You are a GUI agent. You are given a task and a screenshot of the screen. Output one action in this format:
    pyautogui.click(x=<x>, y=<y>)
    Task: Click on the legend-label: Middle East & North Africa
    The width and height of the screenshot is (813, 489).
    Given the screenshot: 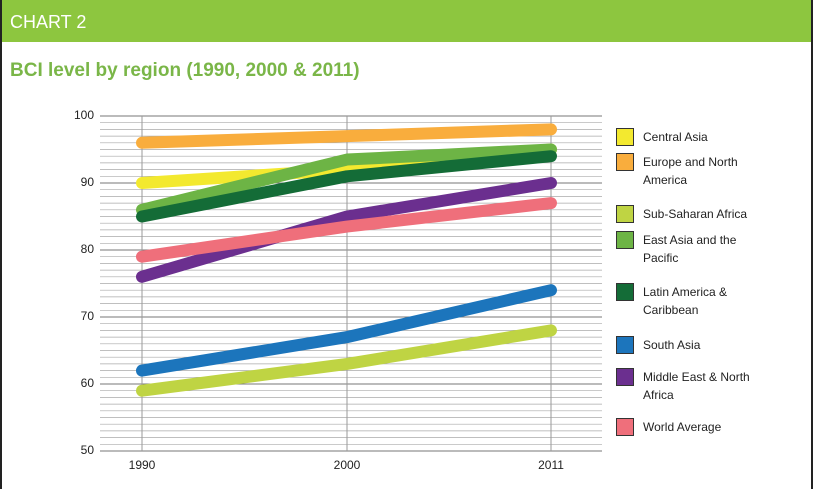 What is the action you would take?
    pyautogui.click(x=696, y=386)
    